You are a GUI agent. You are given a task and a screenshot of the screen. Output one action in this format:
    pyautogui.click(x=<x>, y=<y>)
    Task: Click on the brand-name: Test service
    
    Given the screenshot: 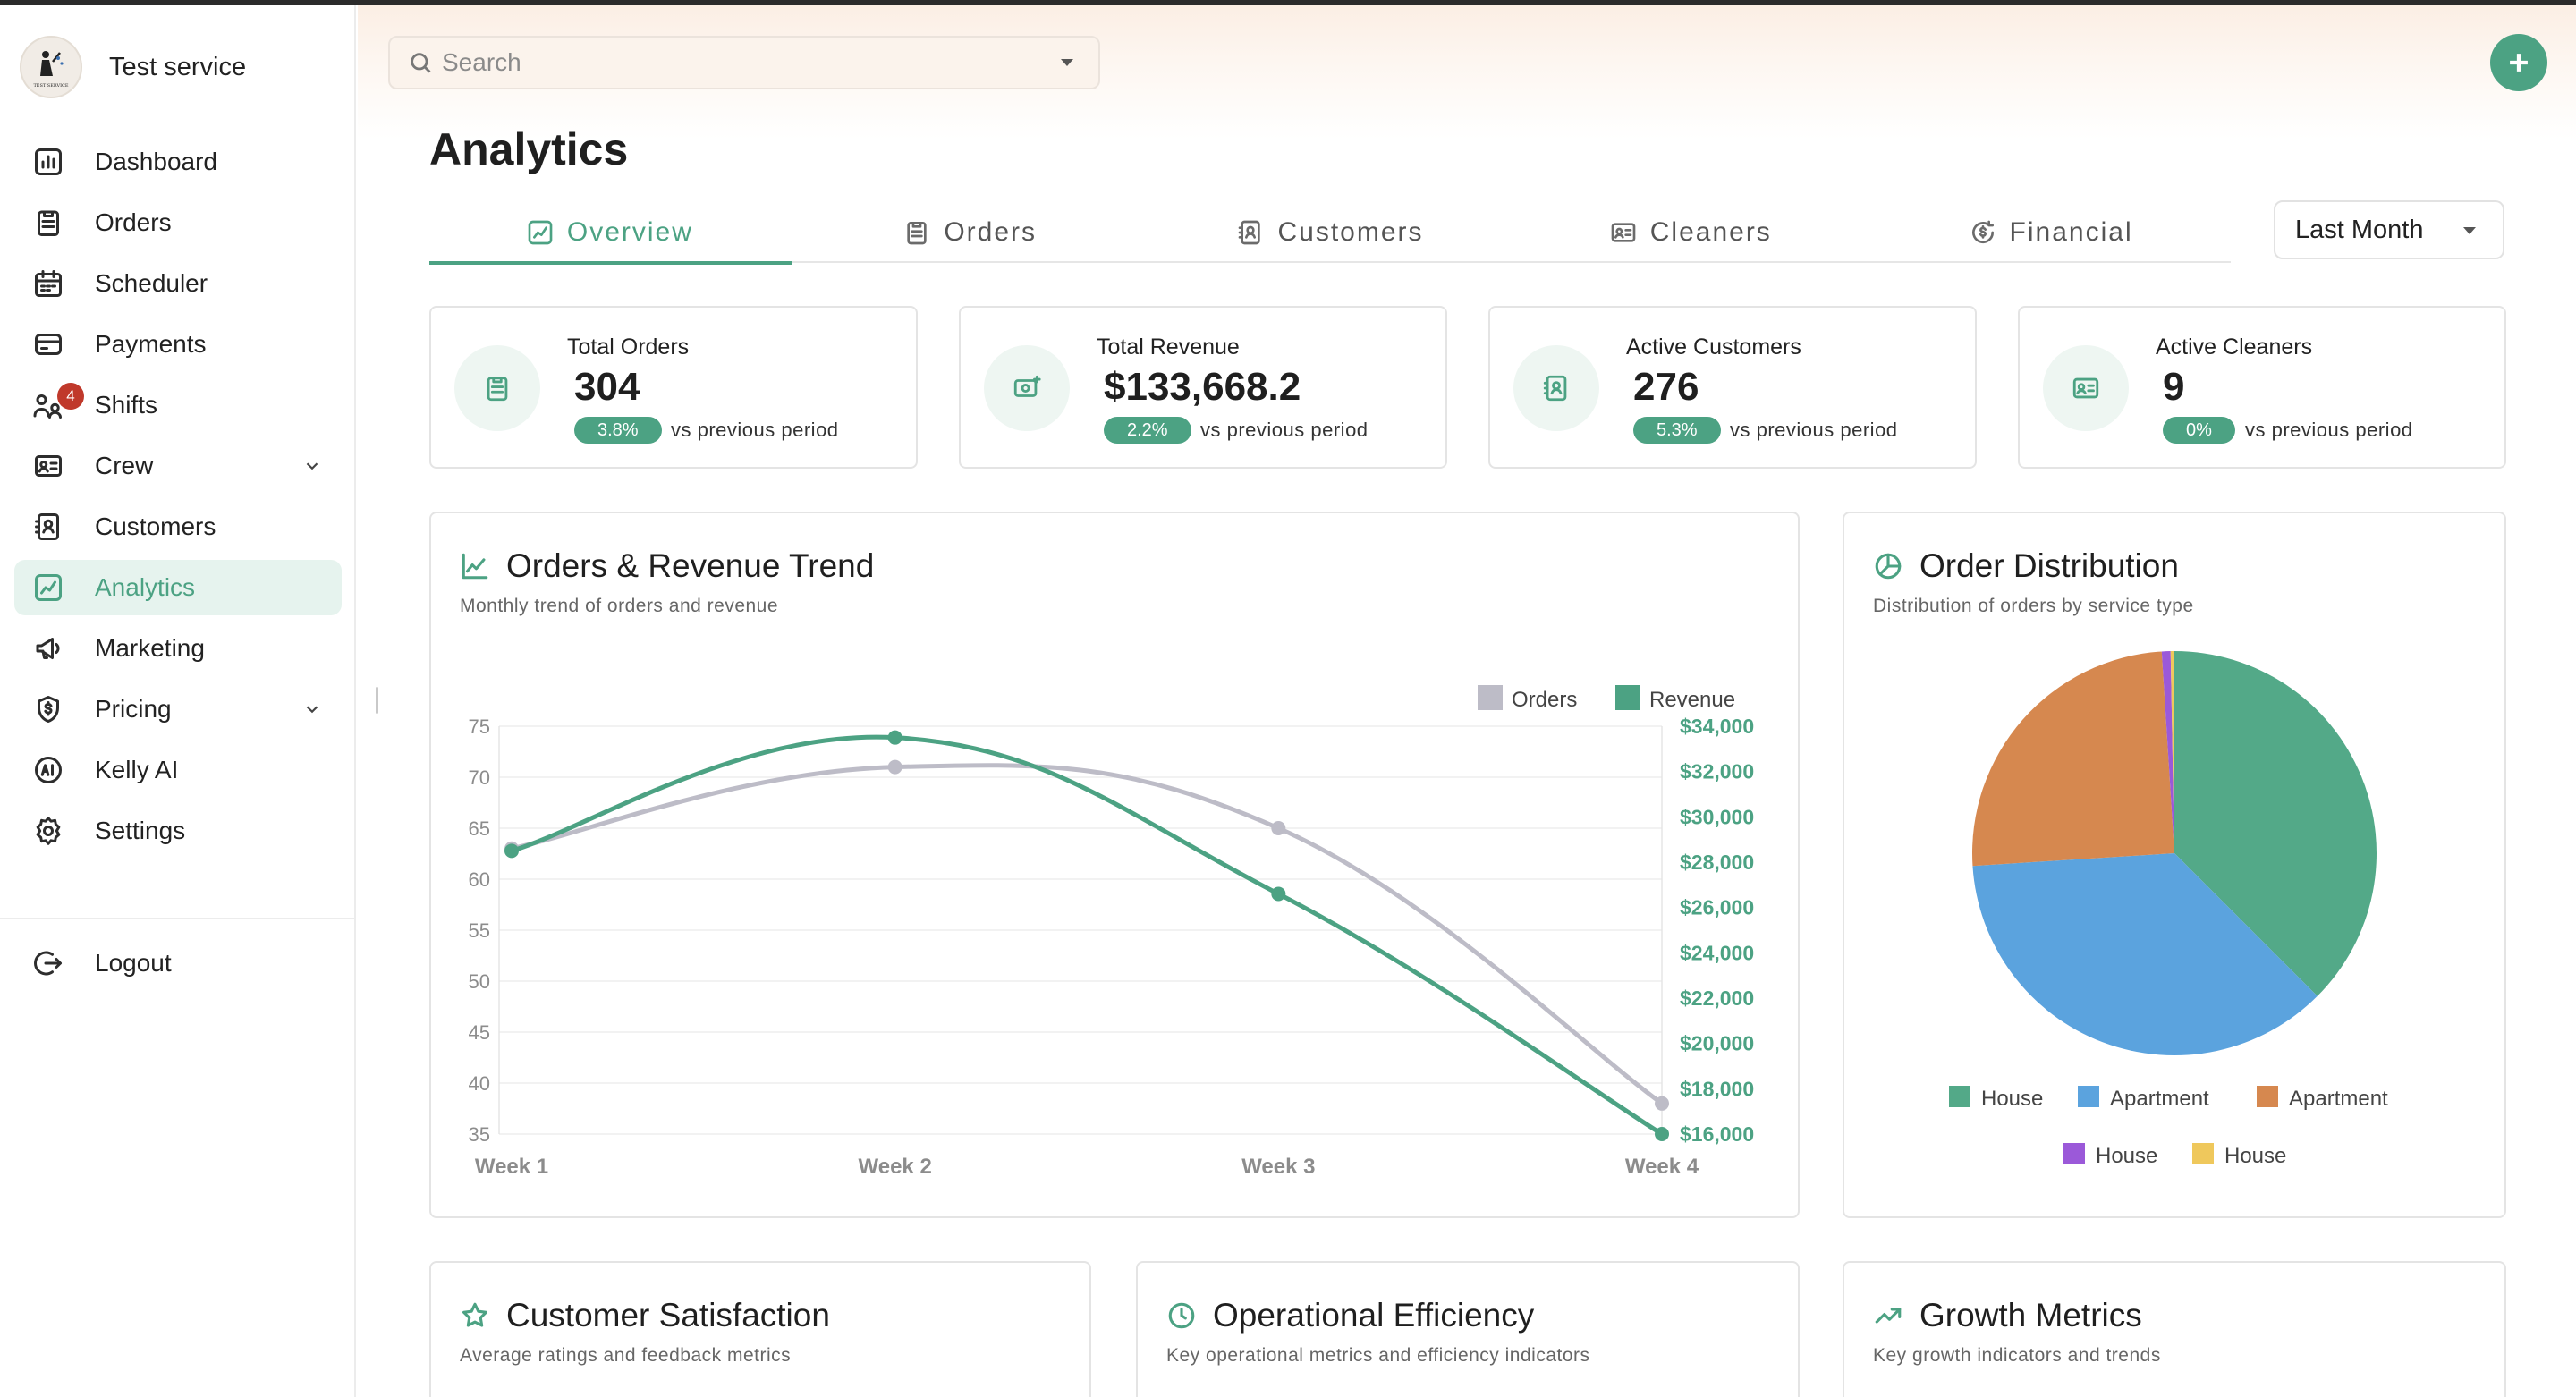 What is the action you would take?
    pyautogui.click(x=178, y=66)
    